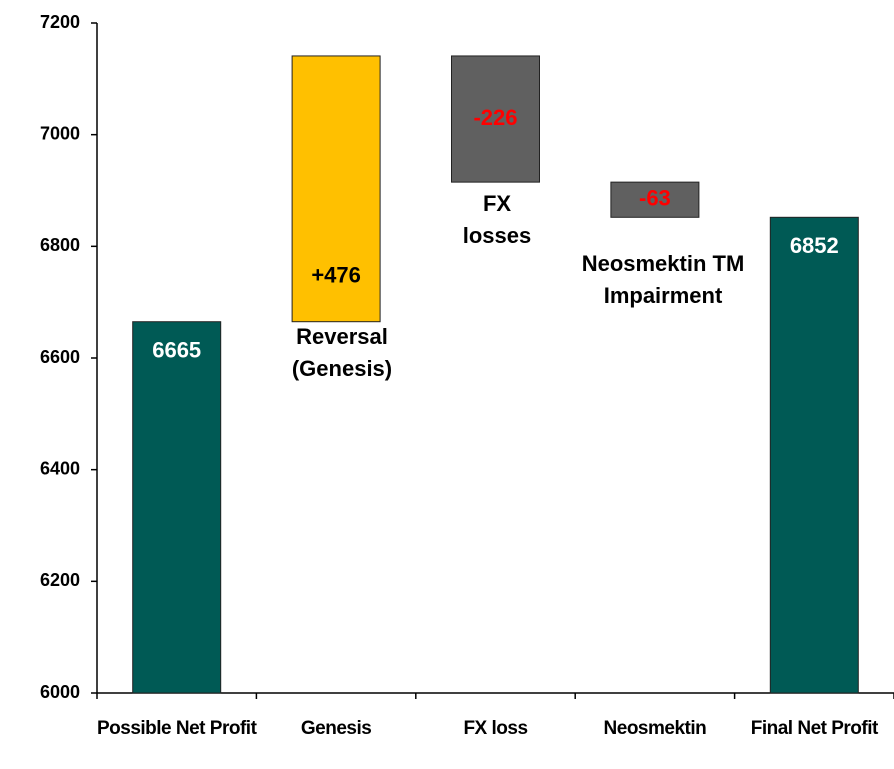 The height and width of the screenshot is (769, 894). Describe the element at coordinates (60, 133) in the screenshot. I see `y-tick-label: 7000` at that location.